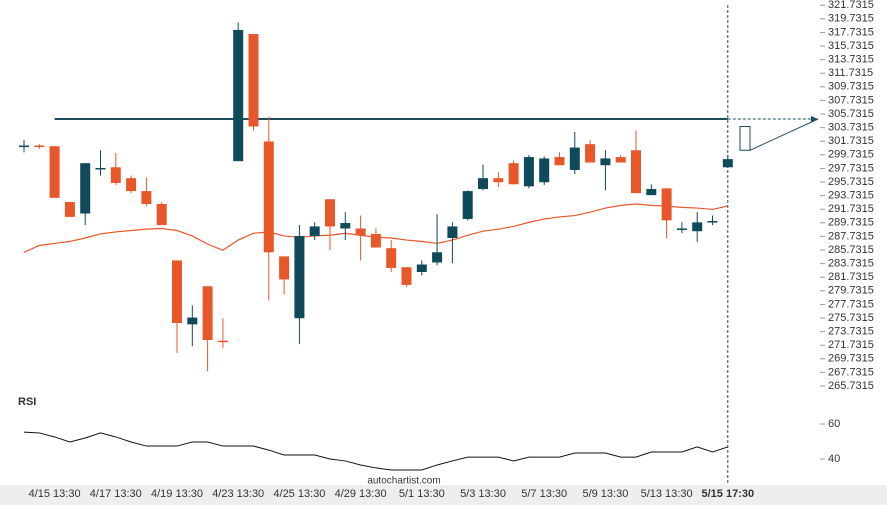 Image resolution: width=887 pixels, height=505 pixels. Describe the element at coordinates (851, 87) in the screenshot. I see `y-tick-label: 309.7315` at that location.